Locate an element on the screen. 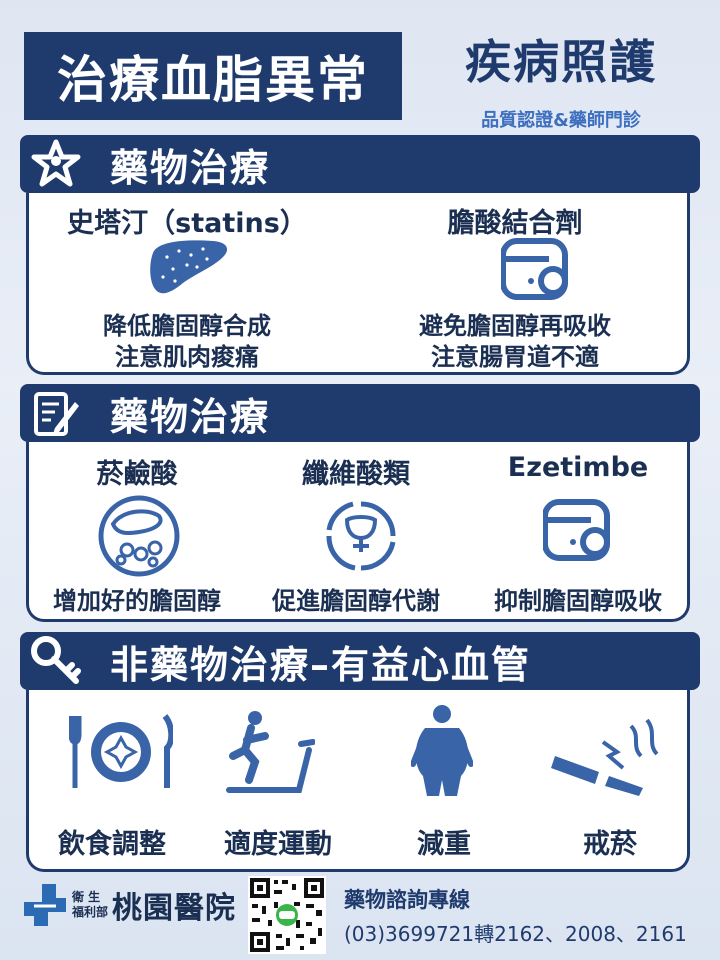  brand-title: 疾病照護 is located at coordinates (561, 62).